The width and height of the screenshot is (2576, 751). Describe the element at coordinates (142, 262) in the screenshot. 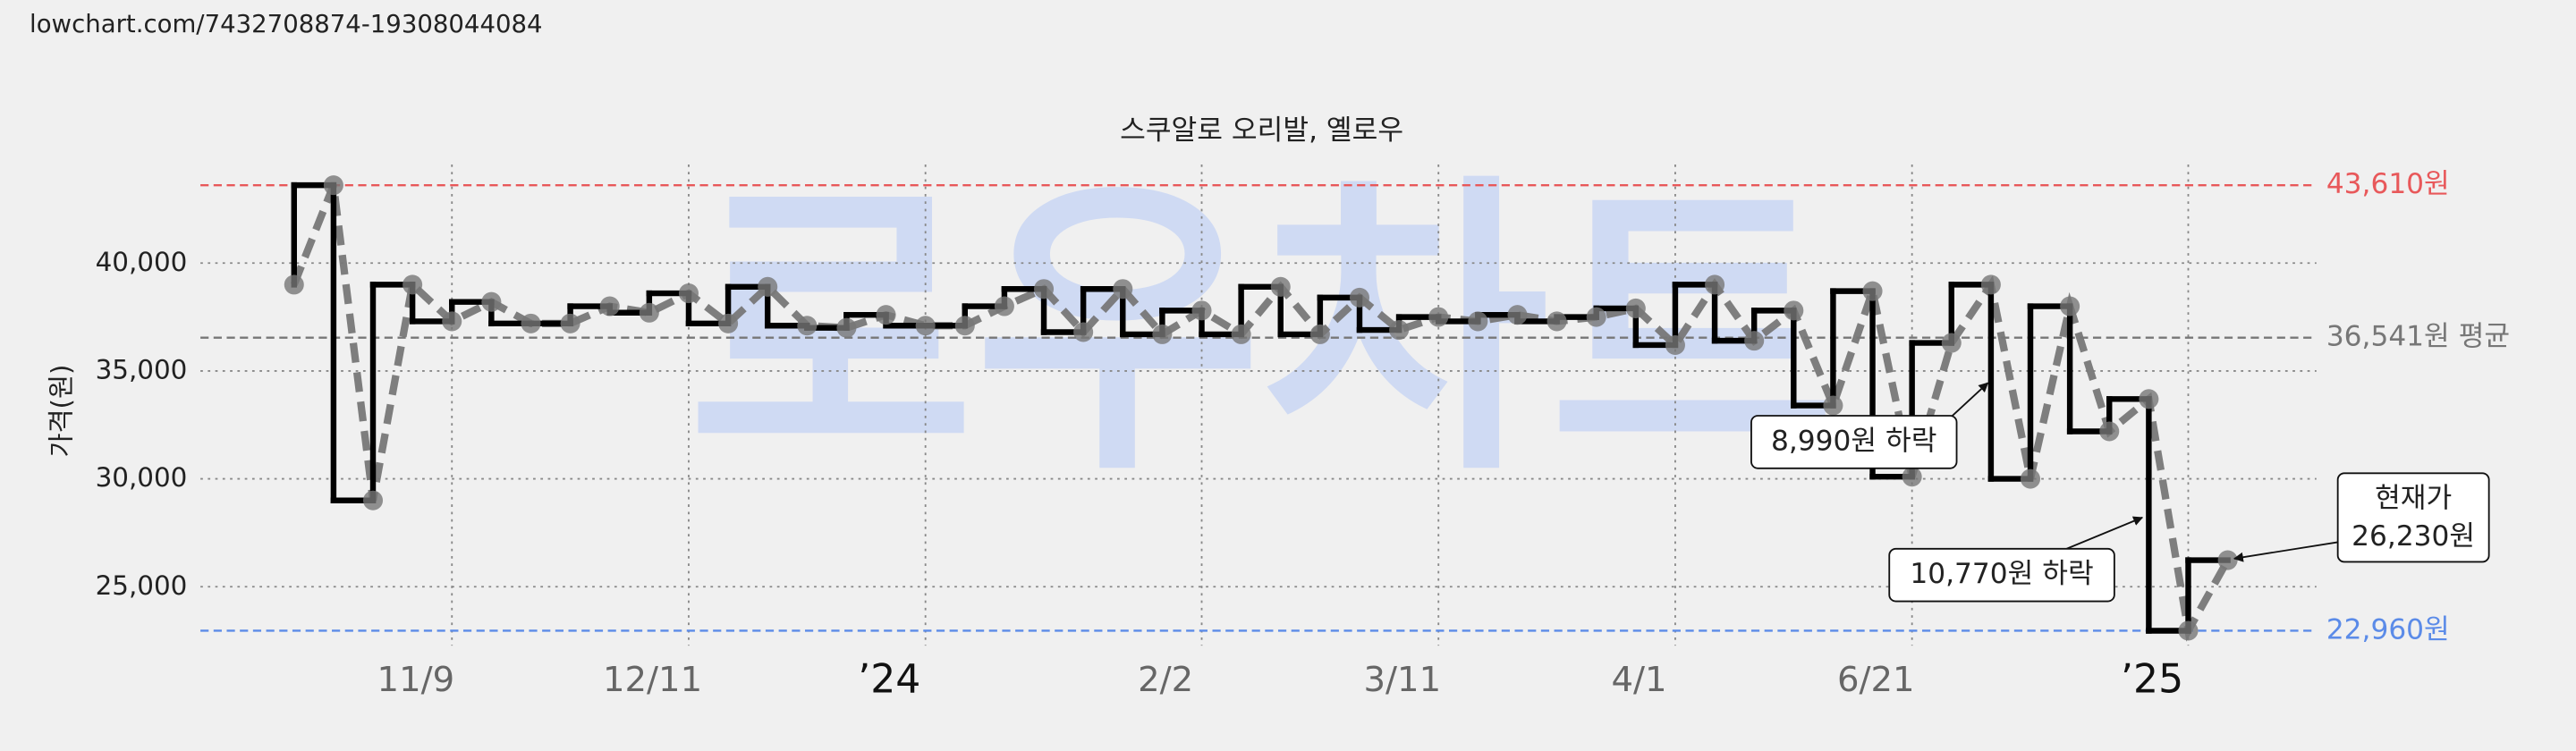

I see `y-tick-label: 40,000` at that location.